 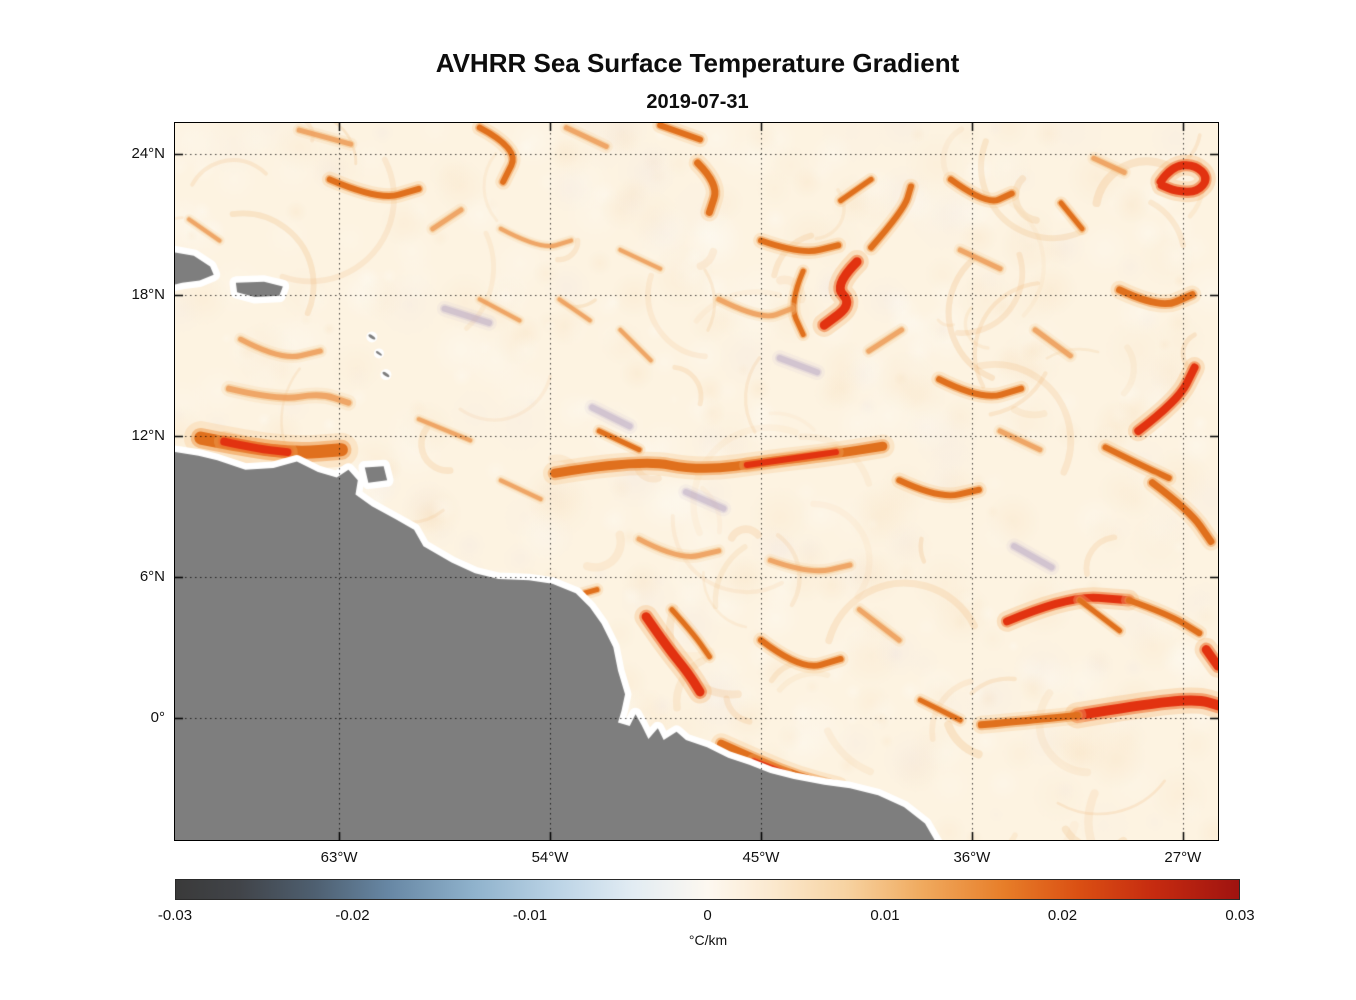 I want to click on colorbar-tick-label: 0.01, so click(x=885, y=915).